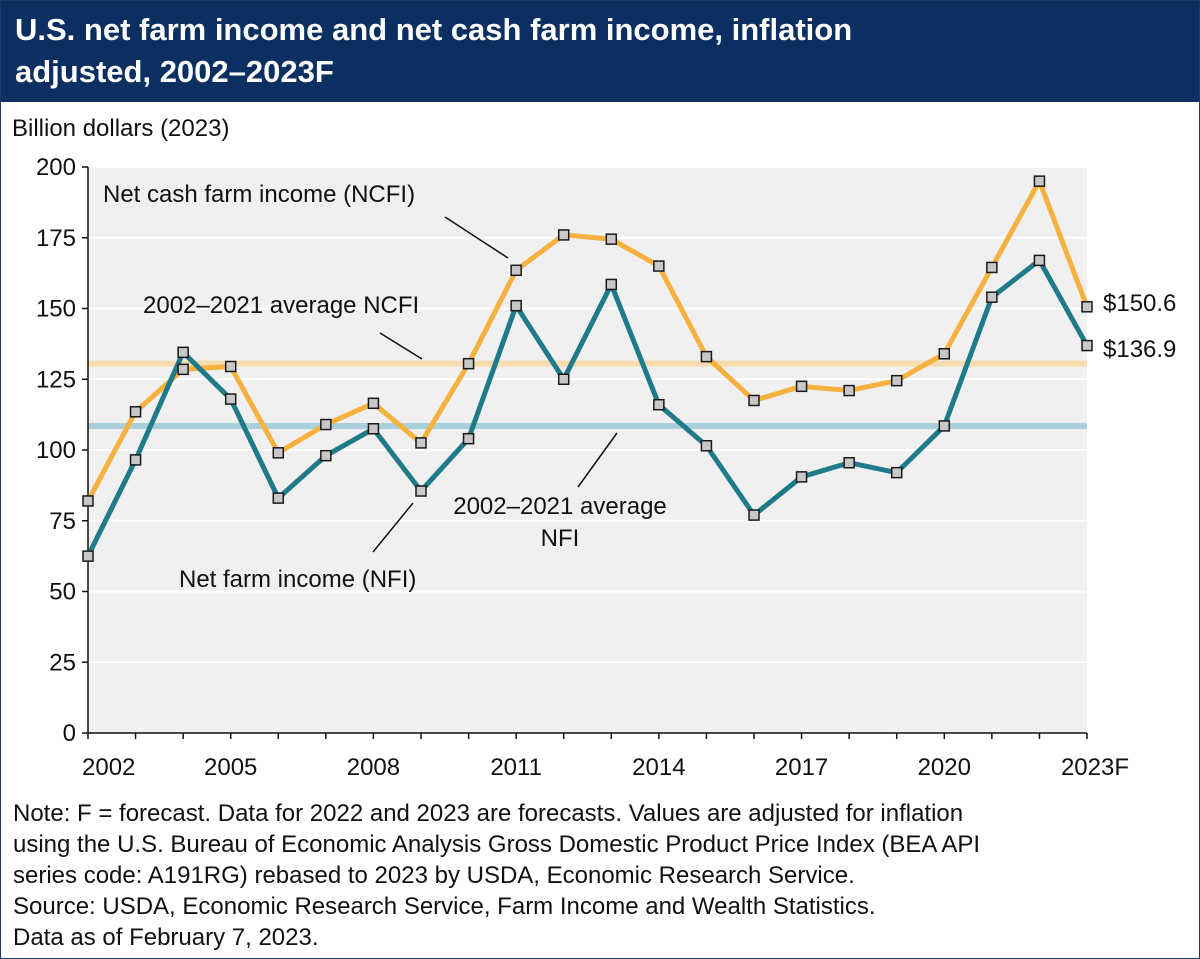 This screenshot has height=959, width=1200. Describe the element at coordinates (56, 309) in the screenshot. I see `y-tick-label-150: 150` at that location.